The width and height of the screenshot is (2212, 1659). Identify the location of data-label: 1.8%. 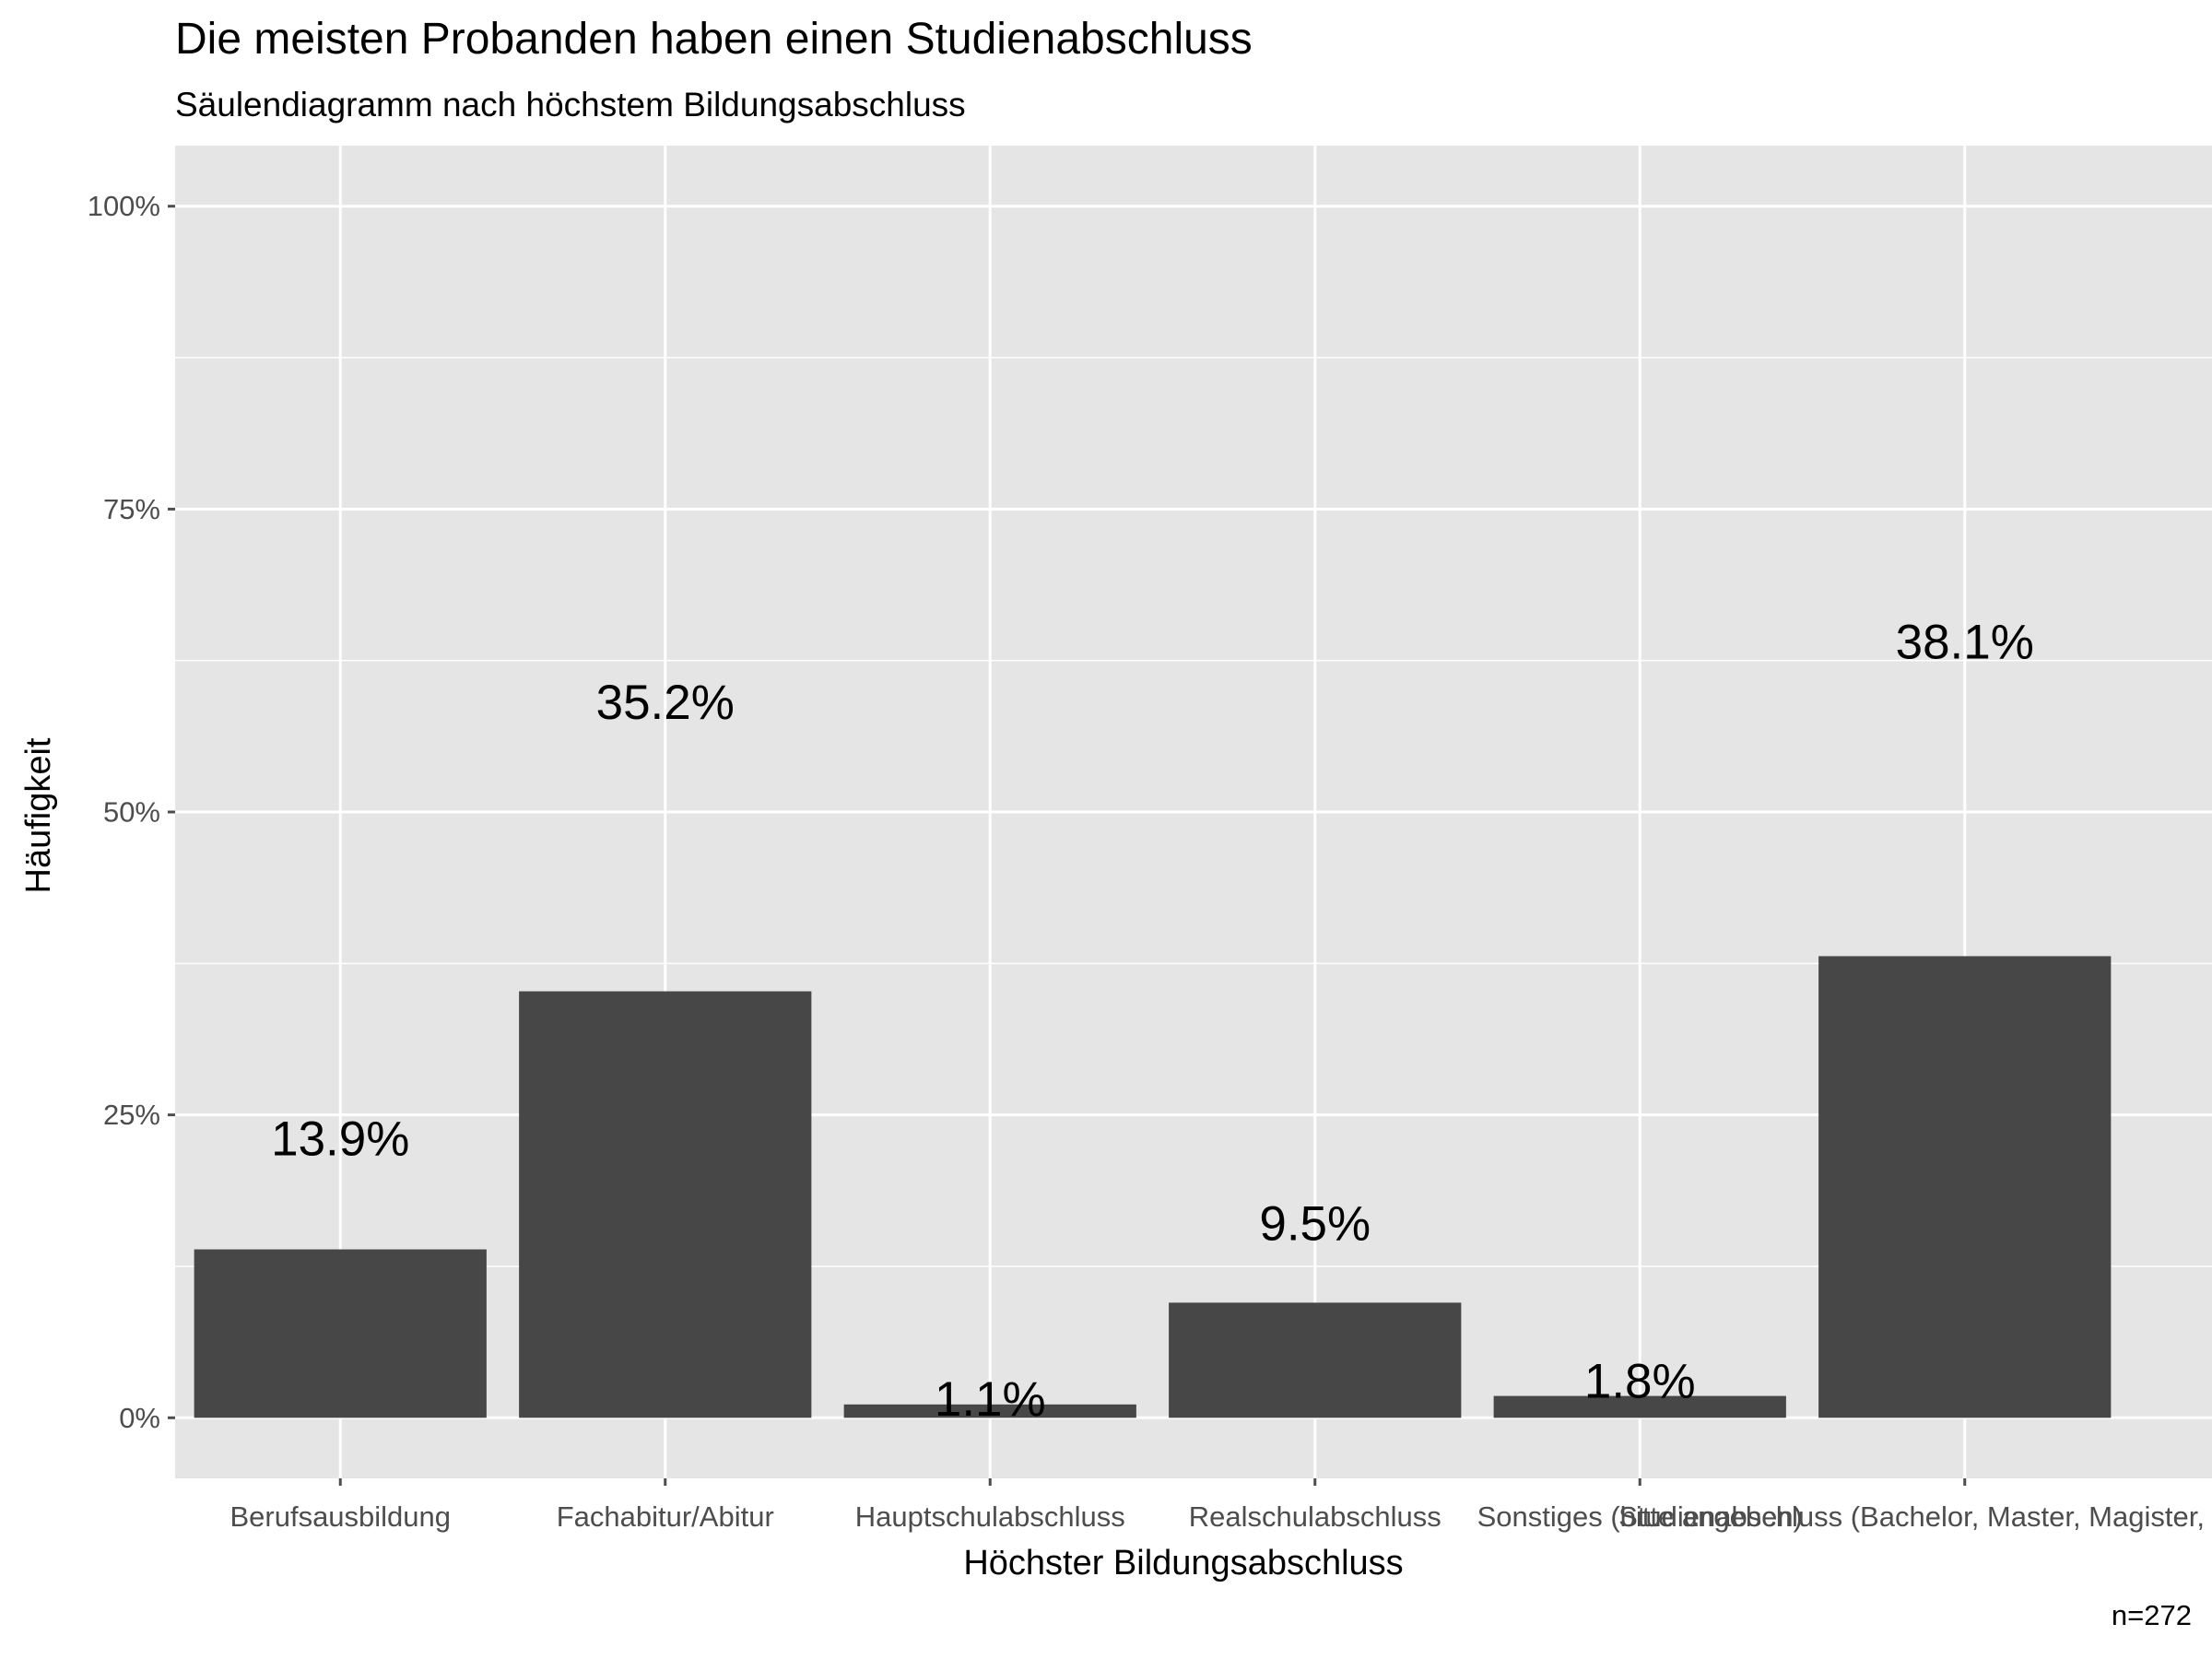
(1640, 1381).